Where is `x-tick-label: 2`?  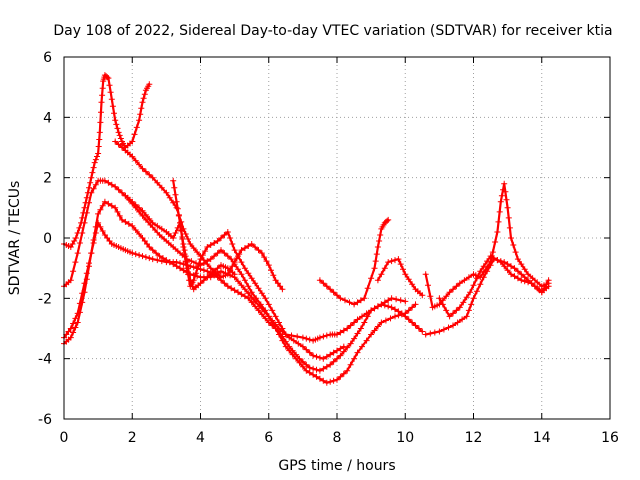
x-tick-label: 2 is located at coordinates (132, 438).